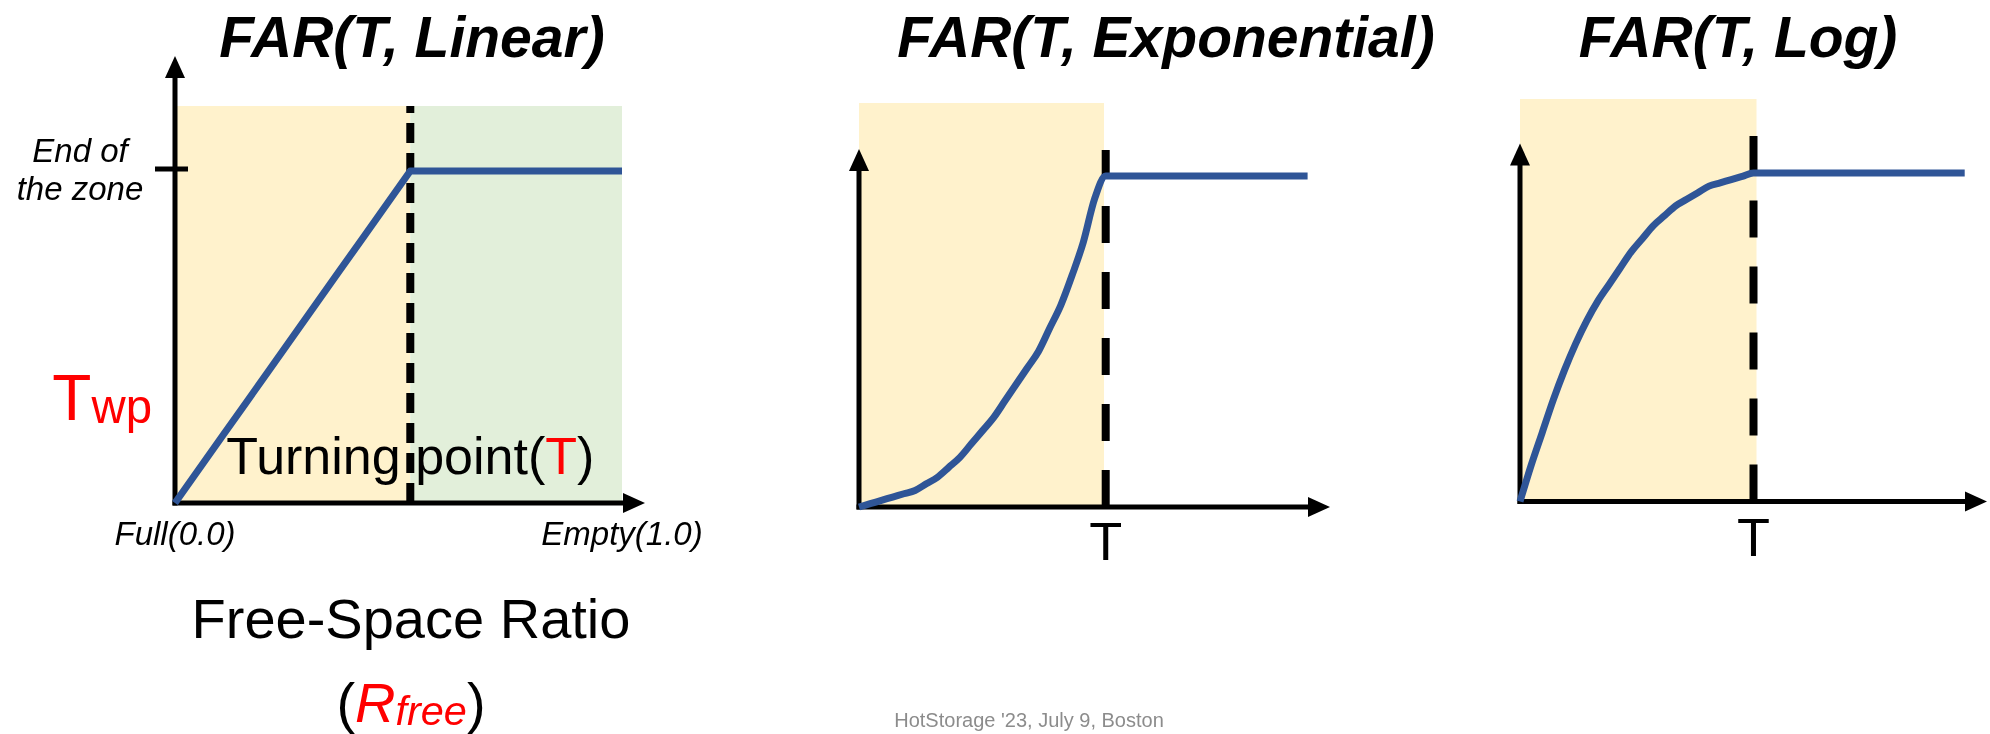  I want to click on chart-title: FAR(T, Exponential), so click(1166, 37).